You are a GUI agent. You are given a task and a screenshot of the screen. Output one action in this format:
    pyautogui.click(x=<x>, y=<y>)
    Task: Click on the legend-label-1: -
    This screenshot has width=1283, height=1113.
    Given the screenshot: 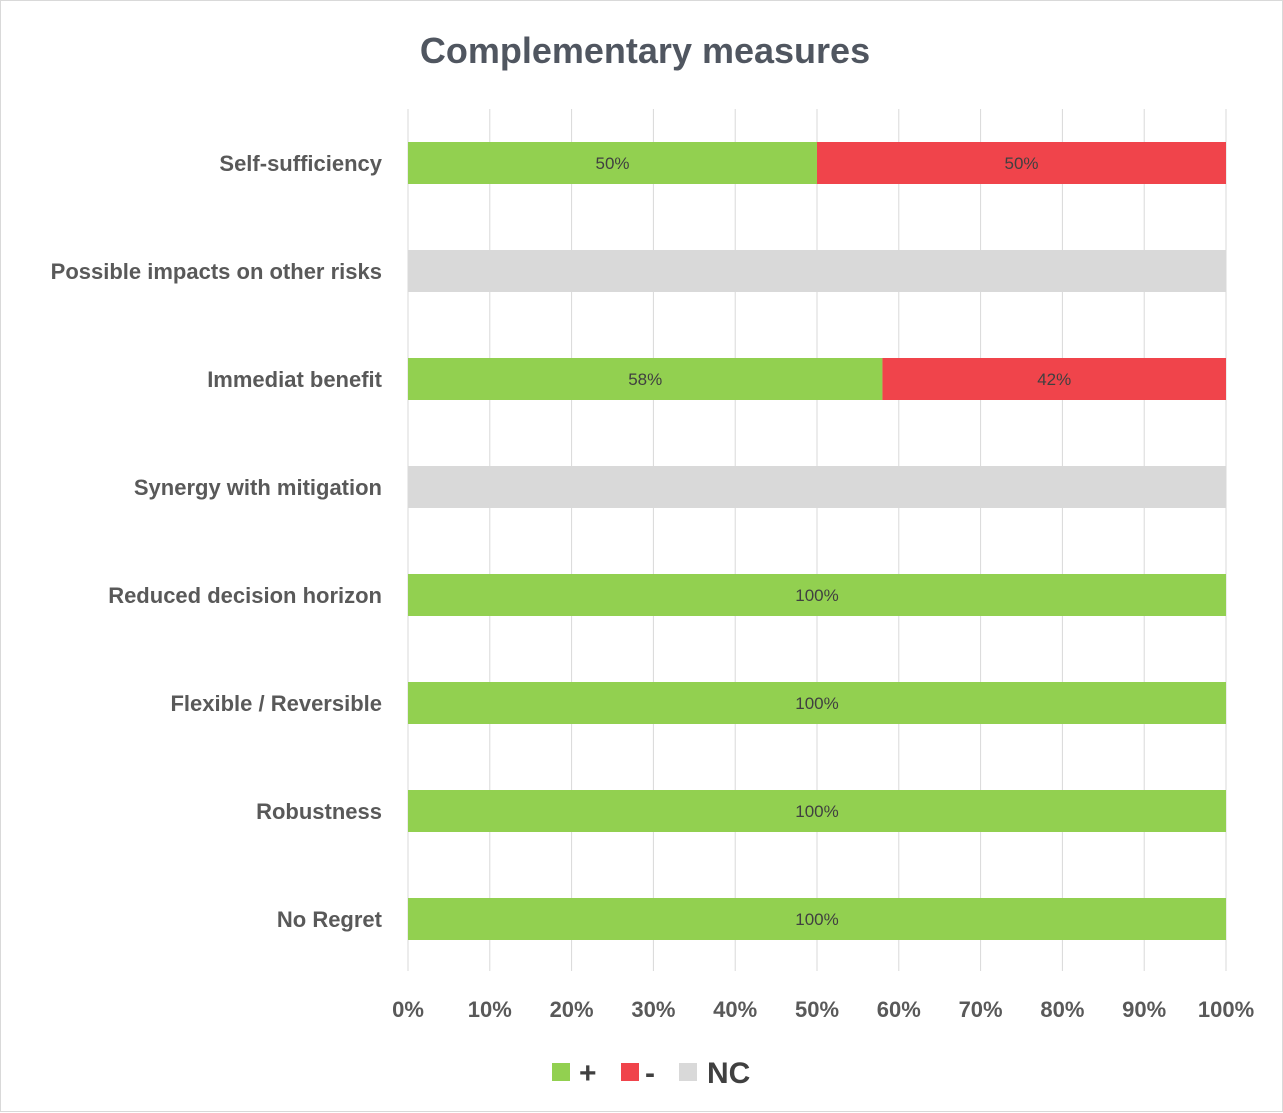 What is the action you would take?
    pyautogui.click(x=650, y=1073)
    